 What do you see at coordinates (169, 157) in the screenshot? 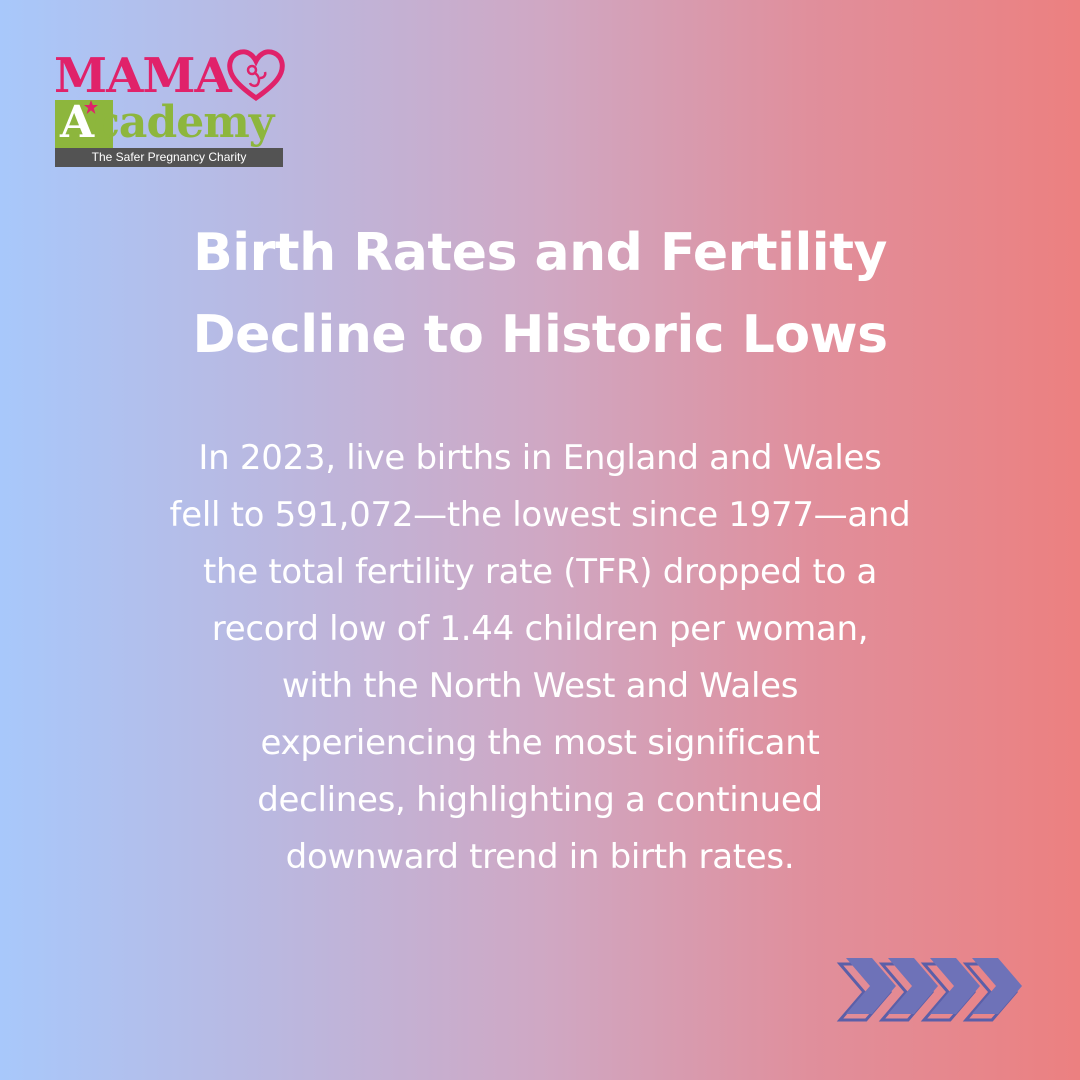
I see `logo-tagline: The Safer Pregnancy Charity` at bounding box center [169, 157].